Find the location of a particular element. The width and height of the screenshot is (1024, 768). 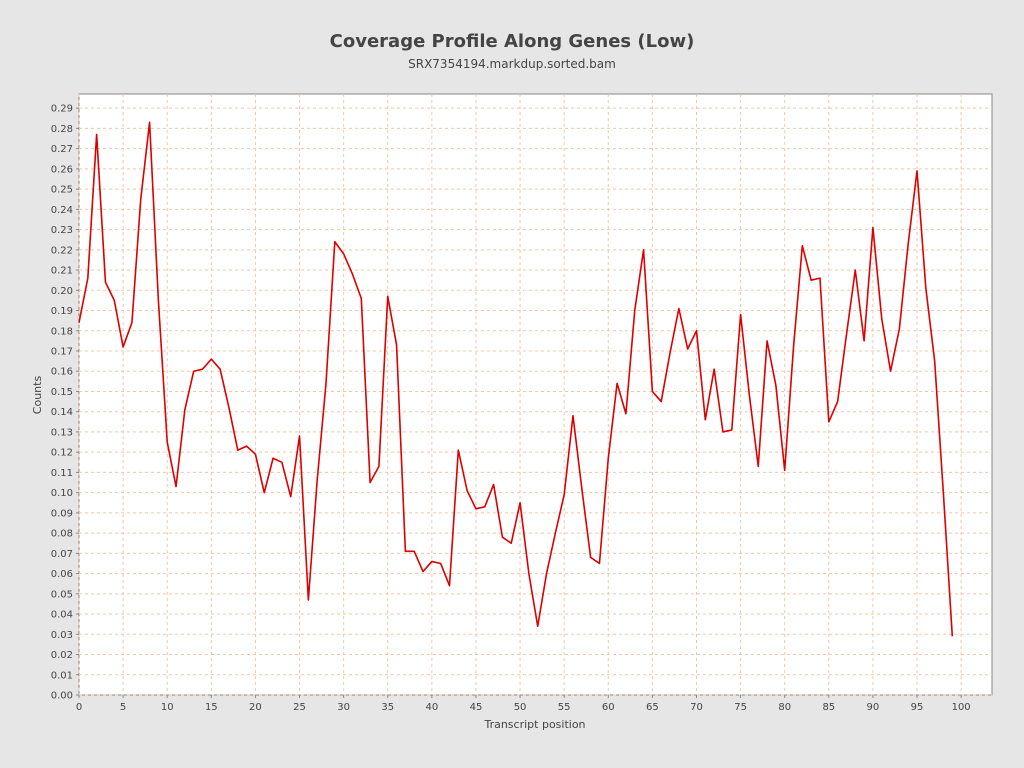

y-tick-label: 0.05 is located at coordinates (62, 594).